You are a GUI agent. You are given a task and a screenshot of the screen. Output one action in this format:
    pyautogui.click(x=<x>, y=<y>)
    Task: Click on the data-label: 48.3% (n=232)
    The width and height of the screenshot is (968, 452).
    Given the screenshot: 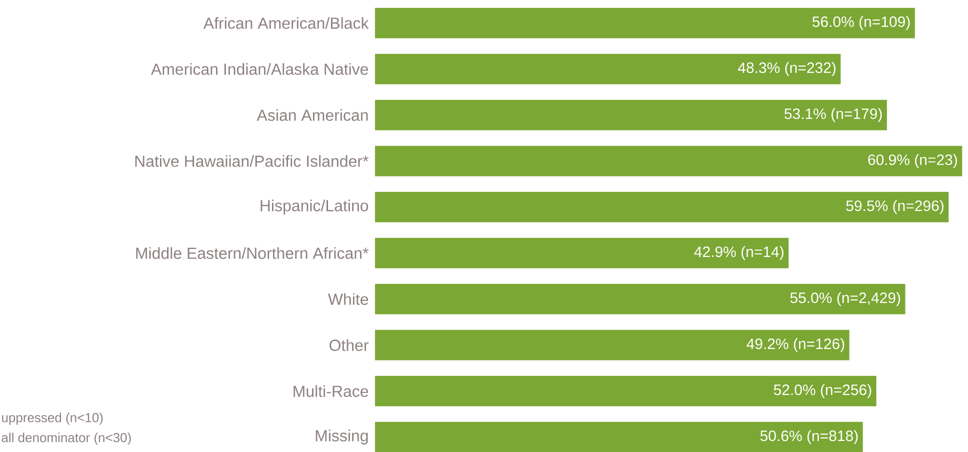 What is the action you would take?
    pyautogui.click(x=787, y=69)
    